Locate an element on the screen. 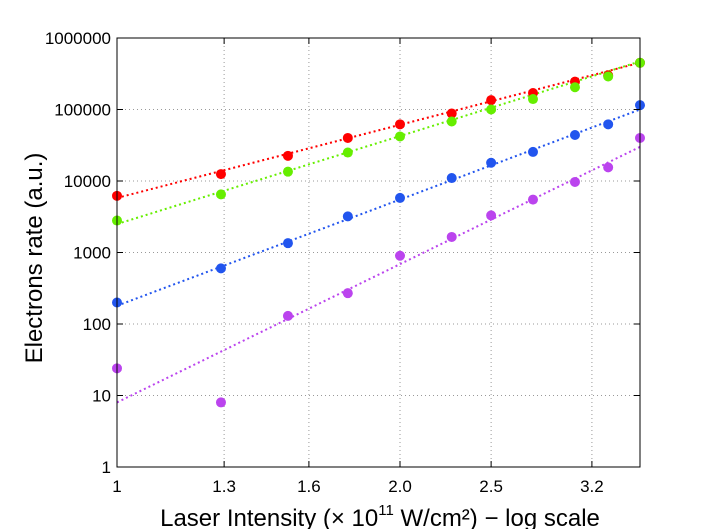  x-tick-label: 3.2 is located at coordinates (592, 486).